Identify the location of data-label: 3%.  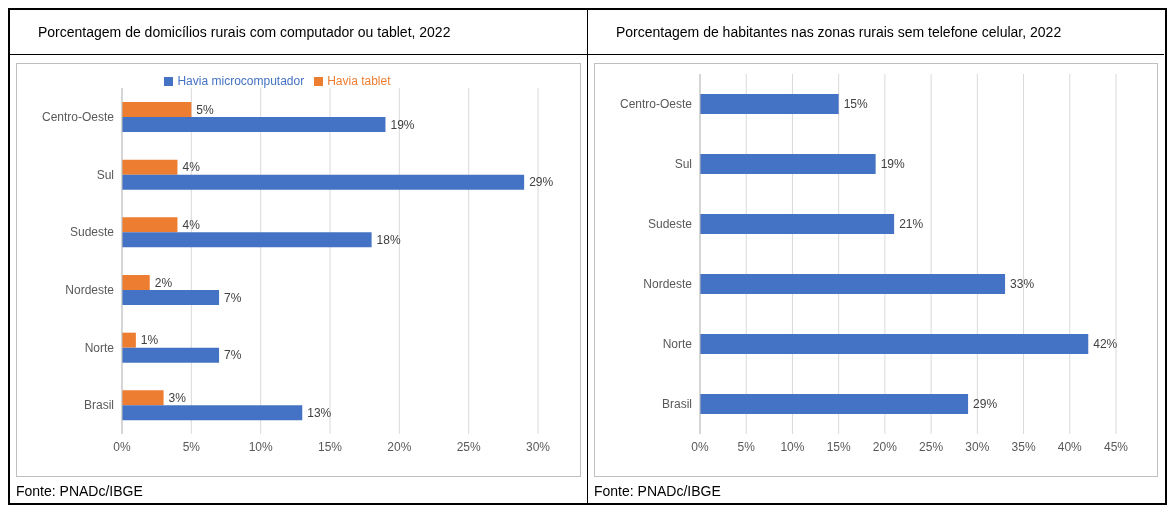
(177, 398).